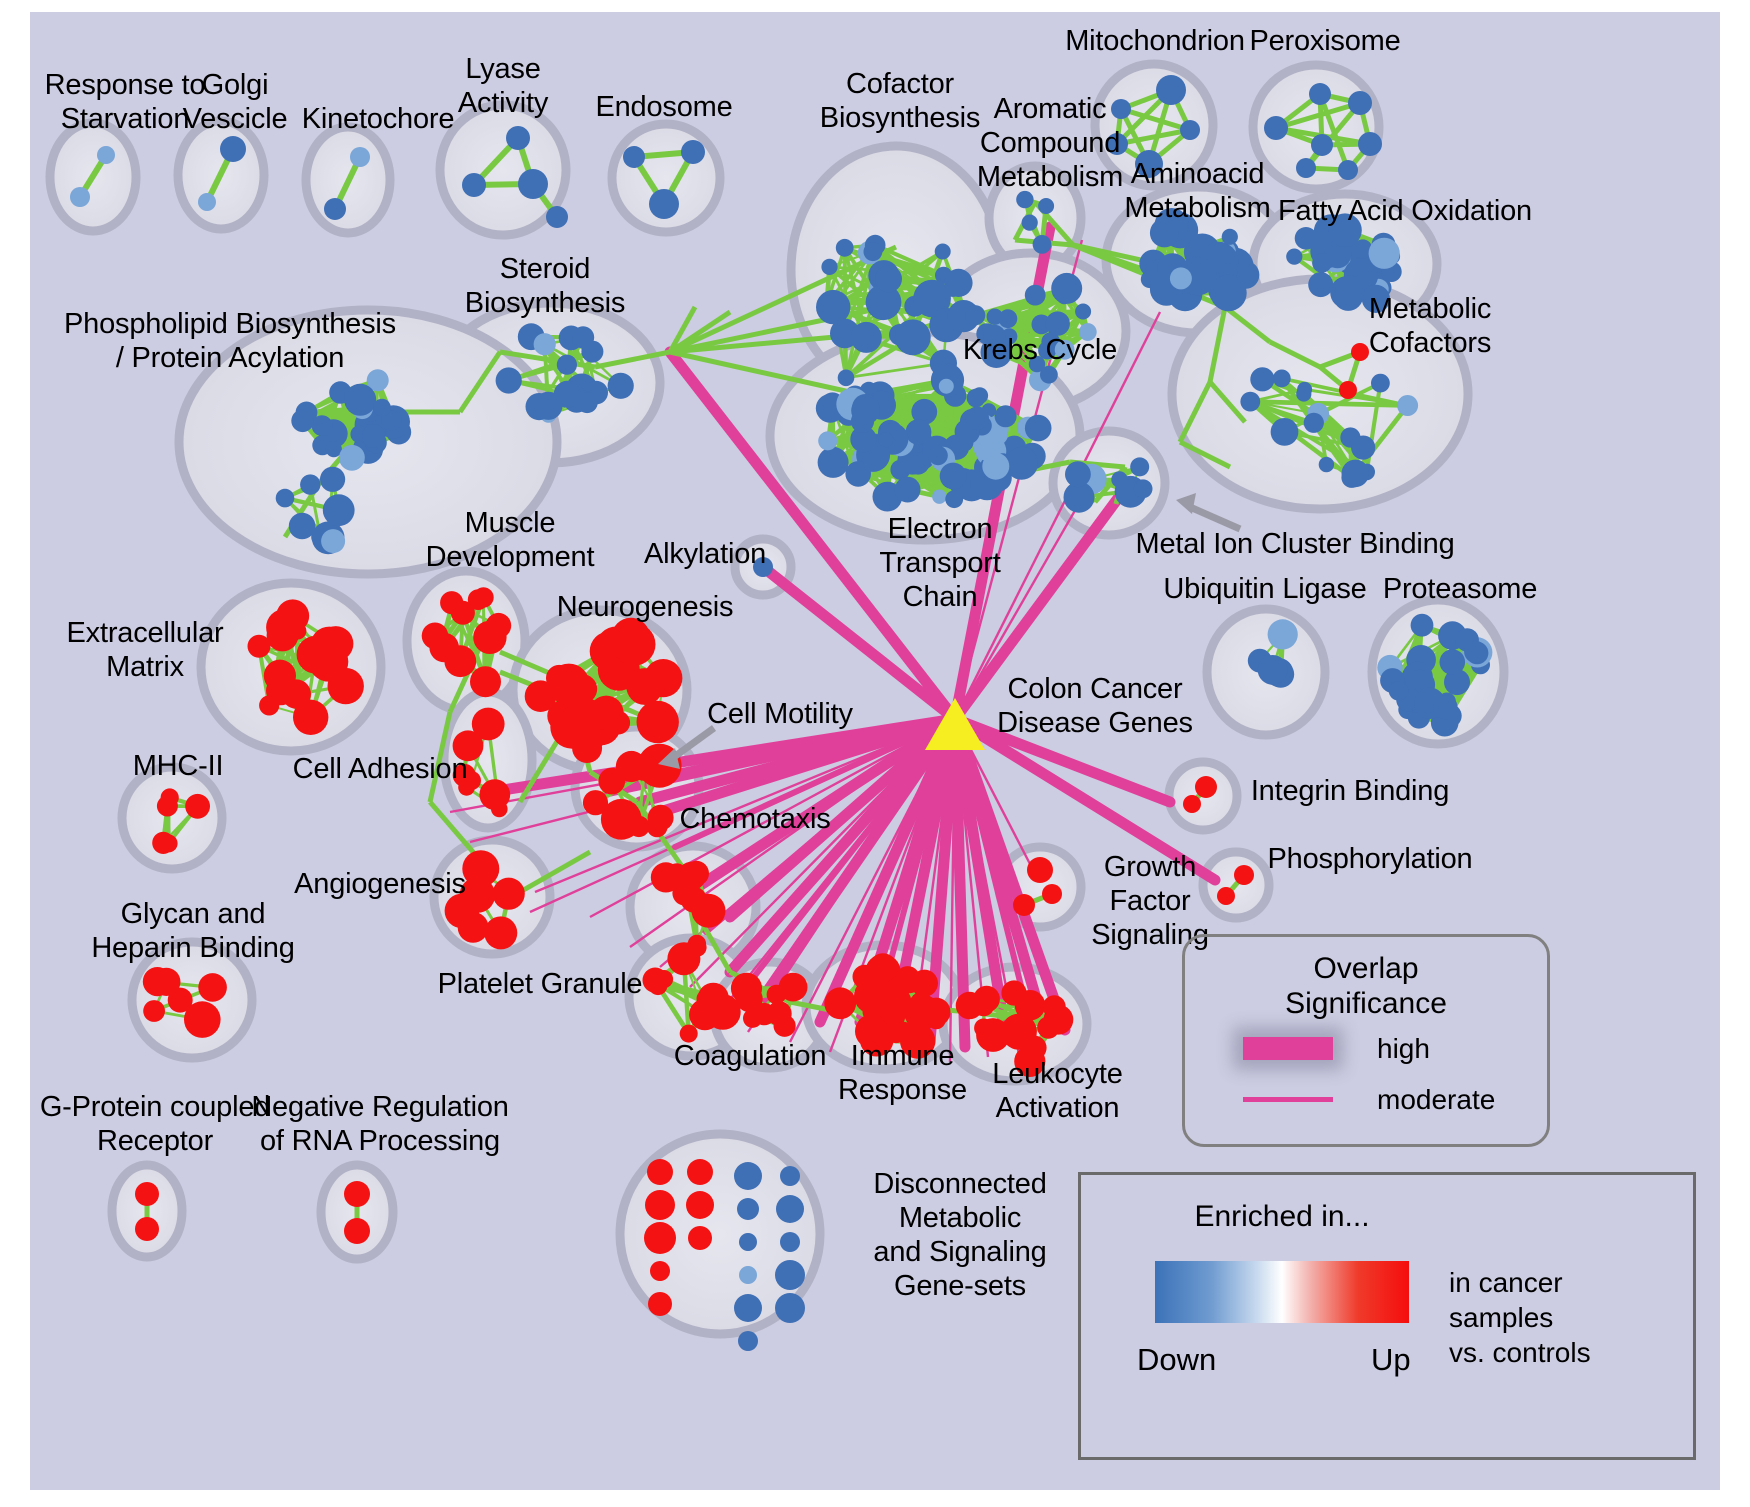 The width and height of the screenshot is (1750, 1507). I want to click on overlap-significance-legend: Overlap Significance high moderate, so click(1366, 1040).